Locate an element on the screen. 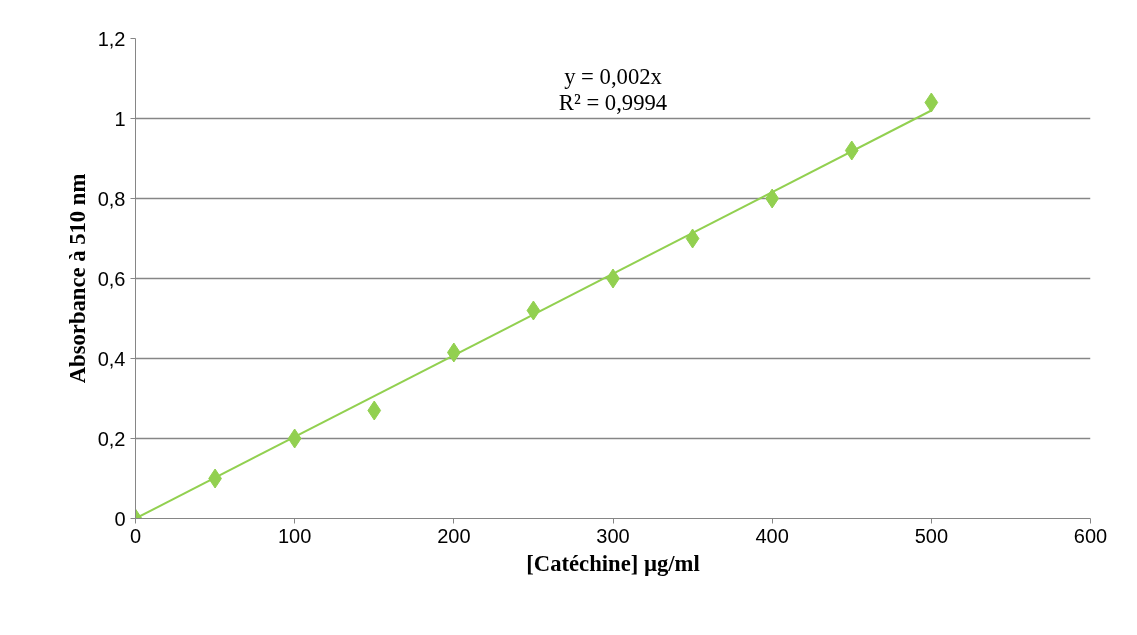 Image resolution: width=1137 pixels, height=635 pixels. x-axis-title: [Catéchine] µg/ml is located at coordinates (613, 563).